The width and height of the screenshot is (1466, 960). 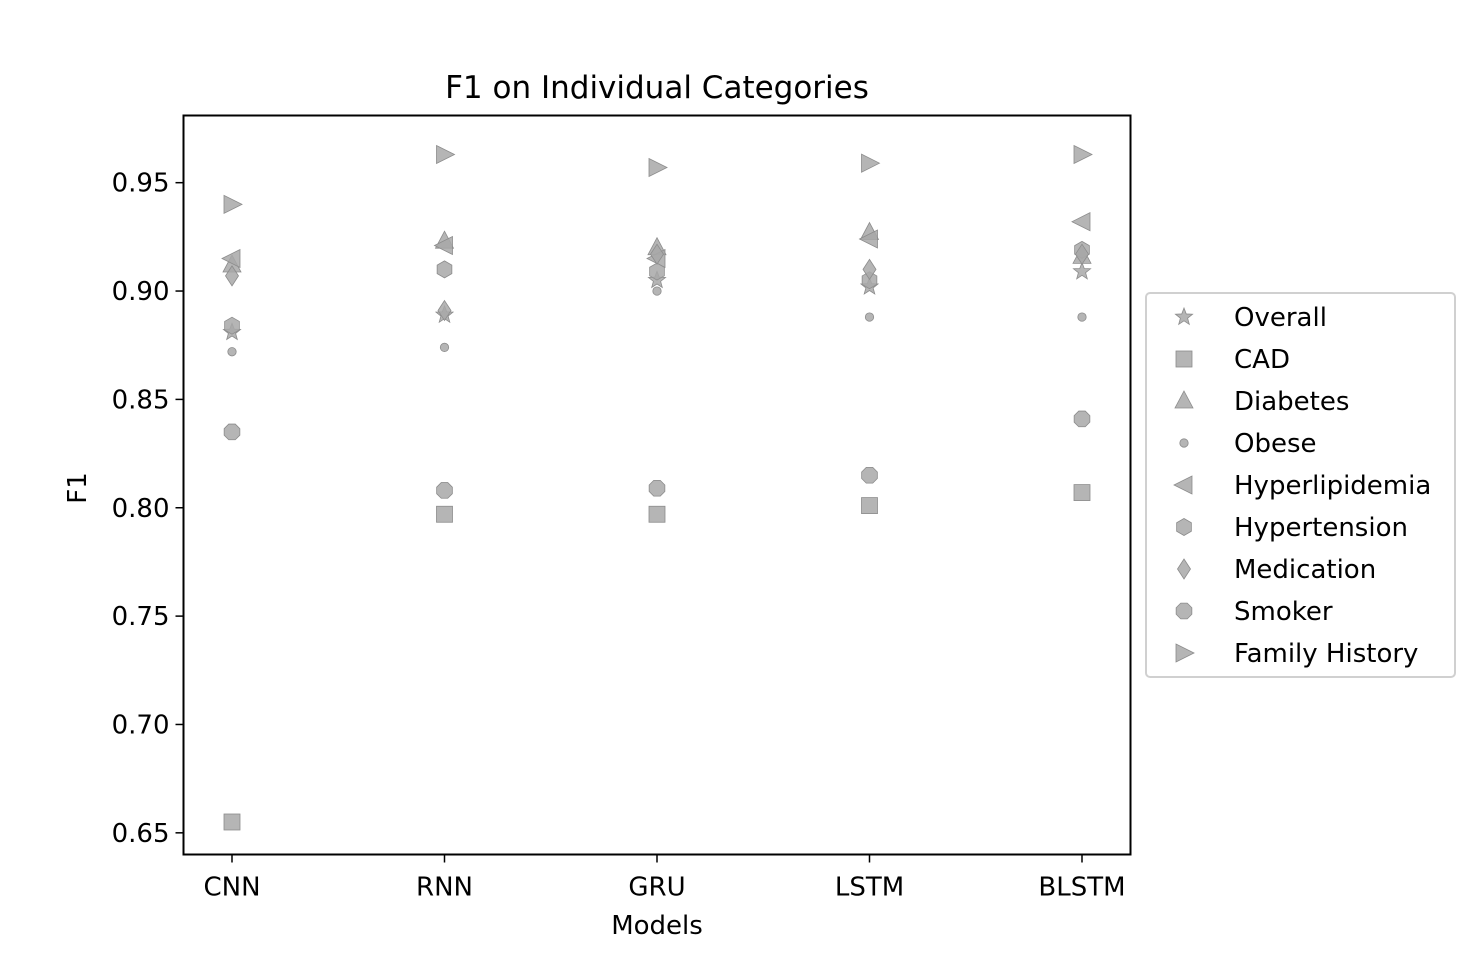 I want to click on point-cad-rnn, so click(x=444, y=514).